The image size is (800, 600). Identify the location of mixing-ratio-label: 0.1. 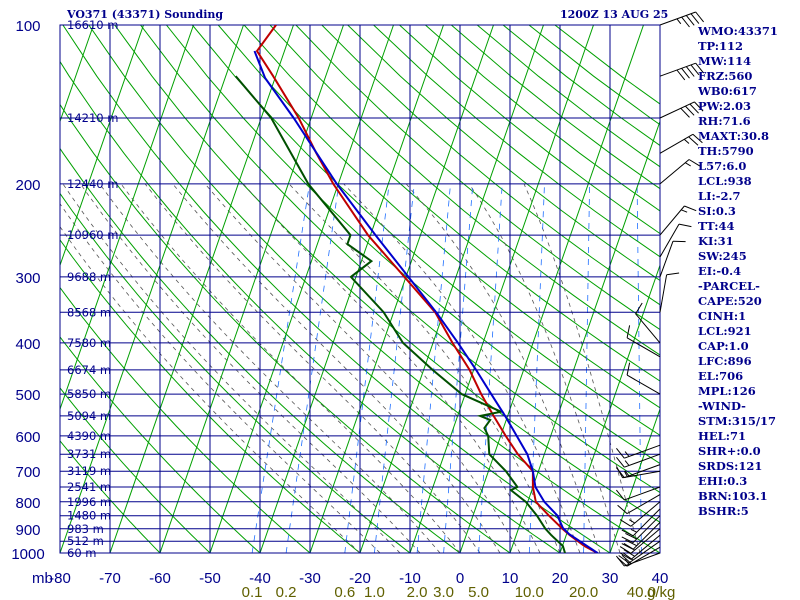
(252, 592).